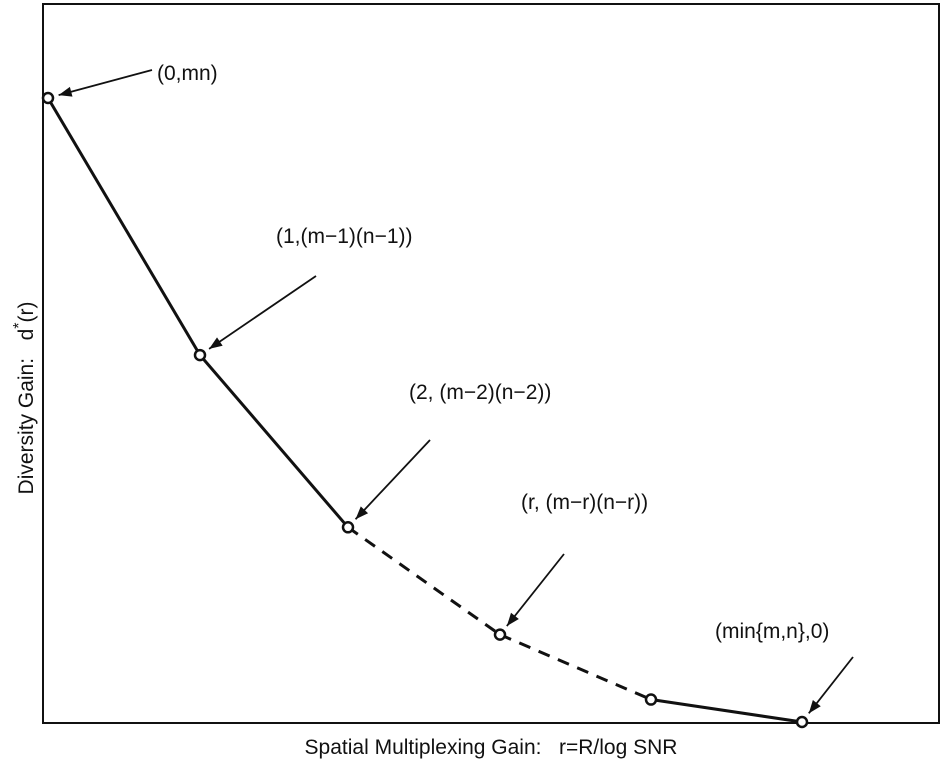  Describe the element at coordinates (480, 392) in the screenshot. I see `annotation-label-2: (2, (m−2)(n−2))` at that location.